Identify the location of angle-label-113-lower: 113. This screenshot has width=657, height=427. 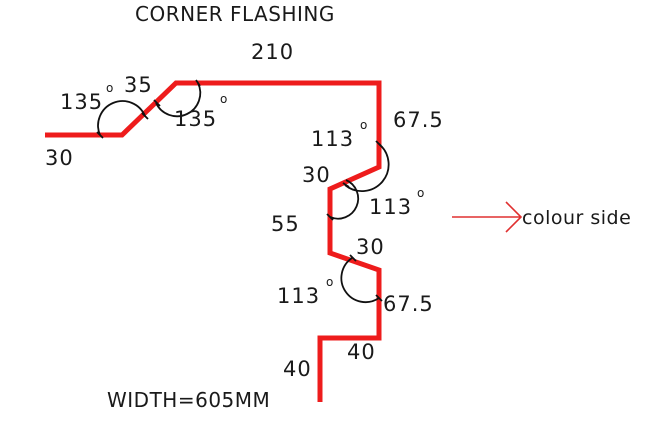
(298, 296).